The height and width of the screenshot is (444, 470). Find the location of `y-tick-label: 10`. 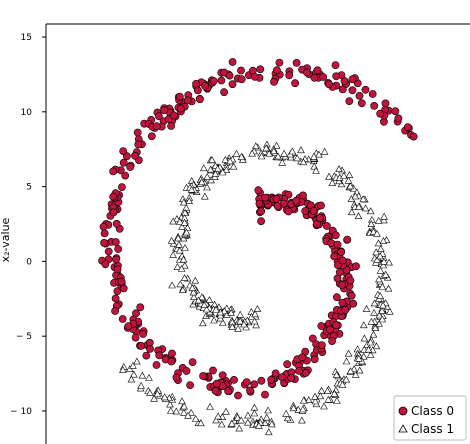

y-tick-label: 10 is located at coordinates (27, 113).